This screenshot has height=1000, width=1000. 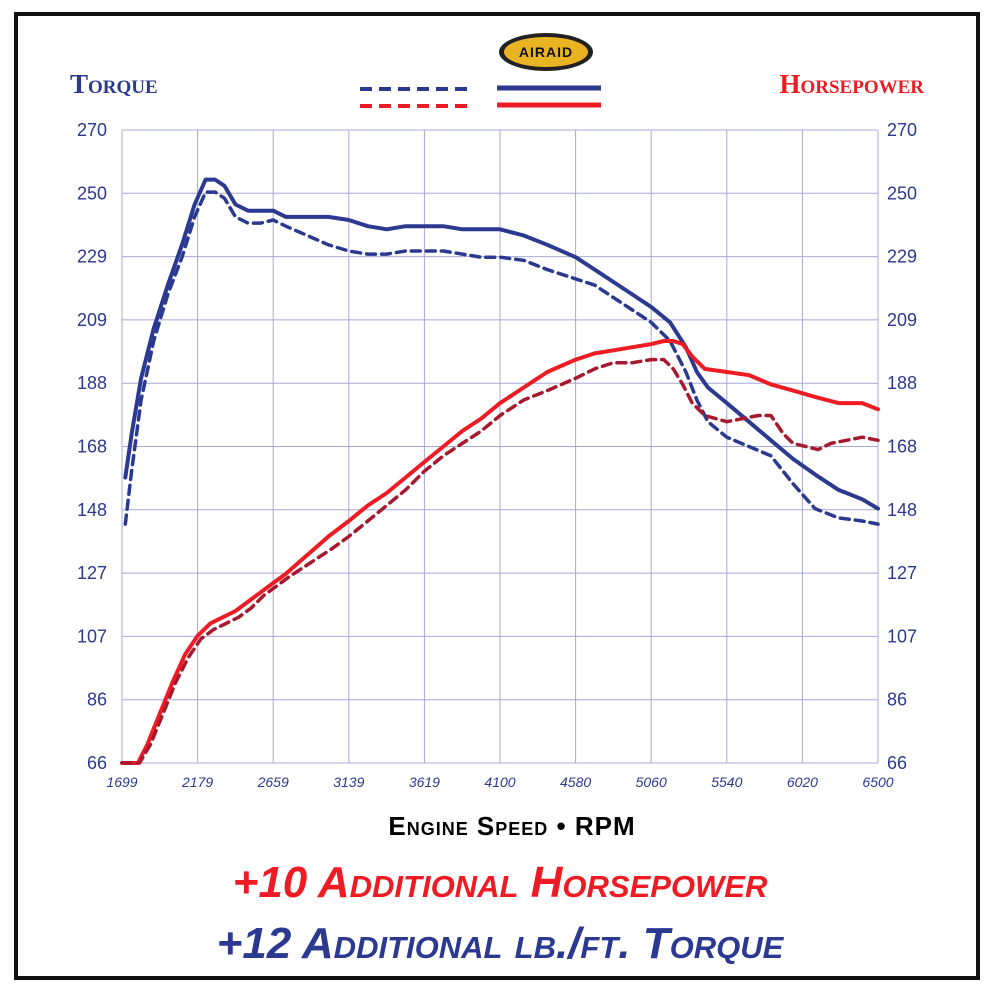 I want to click on airaid-logo: AIRAID, so click(x=546, y=52).